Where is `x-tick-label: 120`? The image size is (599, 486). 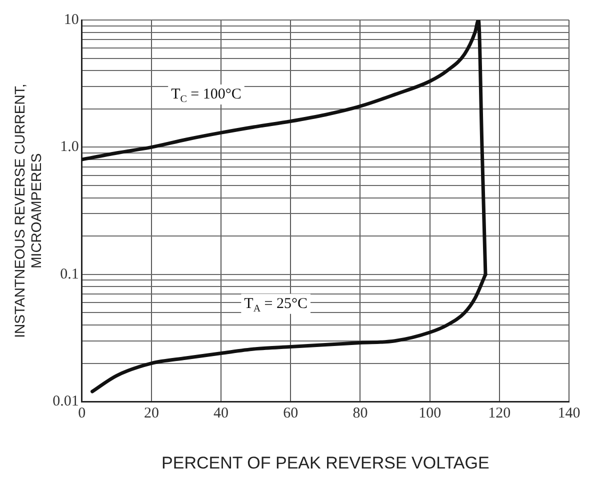 x-tick-label: 120 is located at coordinates (499, 414).